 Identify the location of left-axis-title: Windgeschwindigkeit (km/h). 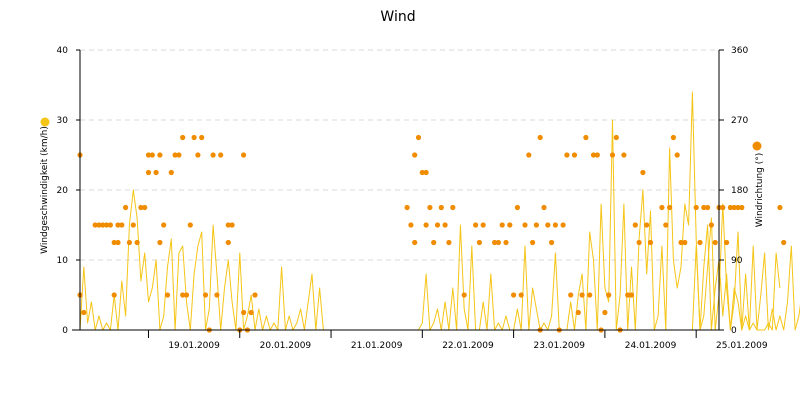
(45, 190).